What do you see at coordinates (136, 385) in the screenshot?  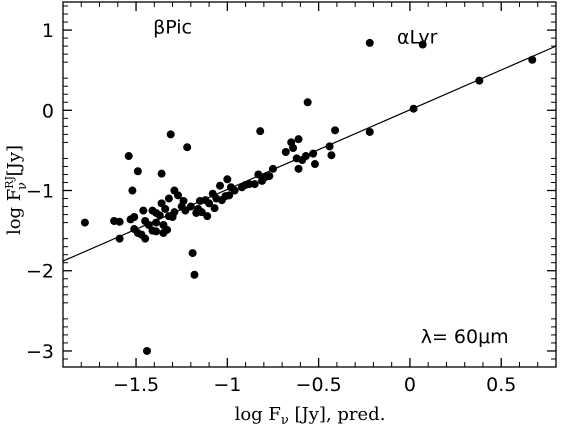 I see `x-tick-label: −1.5` at bounding box center [136, 385].